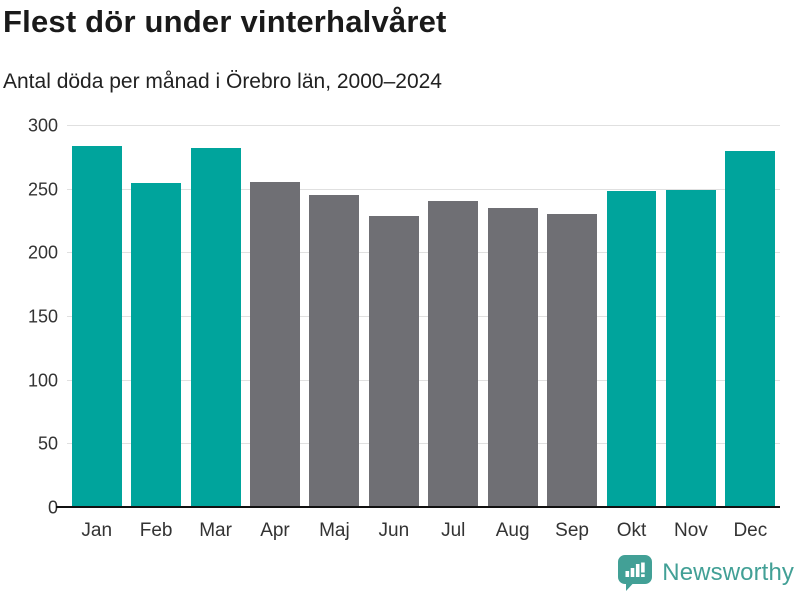  What do you see at coordinates (453, 354) in the screenshot?
I see `bar-jul` at bounding box center [453, 354].